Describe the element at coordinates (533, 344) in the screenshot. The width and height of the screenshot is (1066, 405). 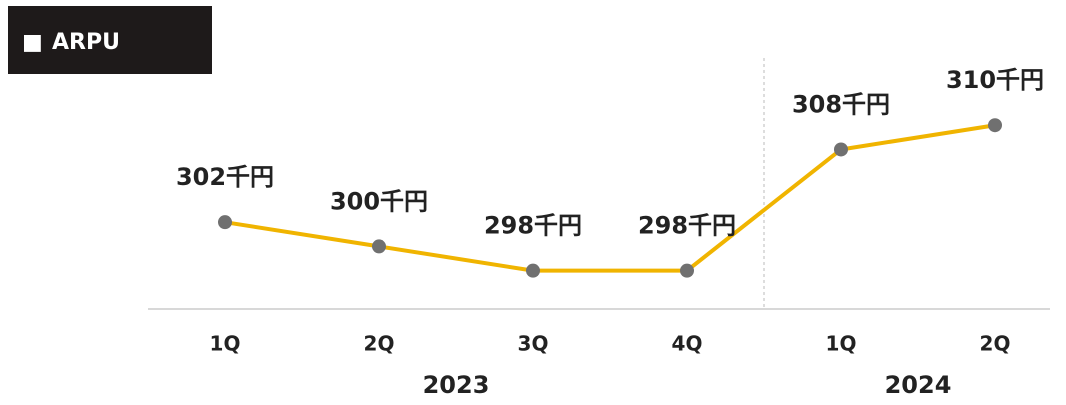
I see `x-tick-label: 3Q` at that location.